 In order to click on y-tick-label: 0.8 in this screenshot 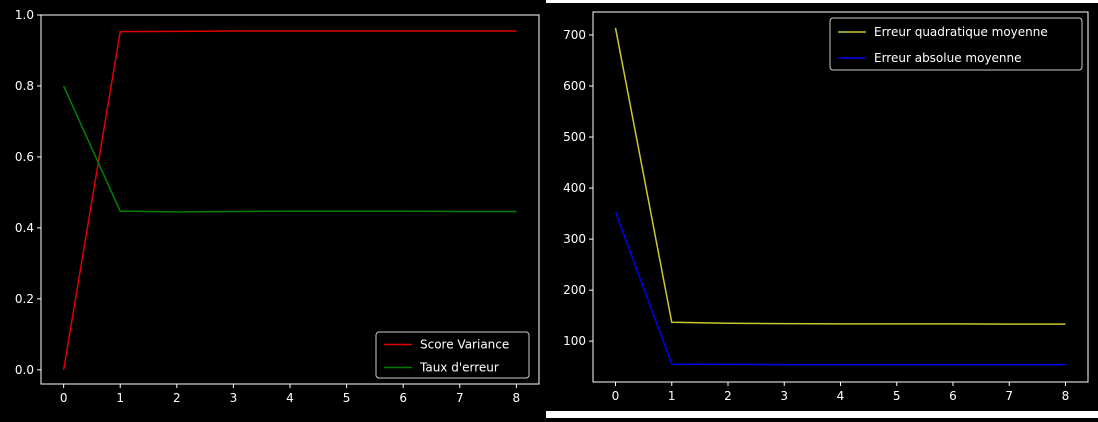, I will do `click(24, 86)`.